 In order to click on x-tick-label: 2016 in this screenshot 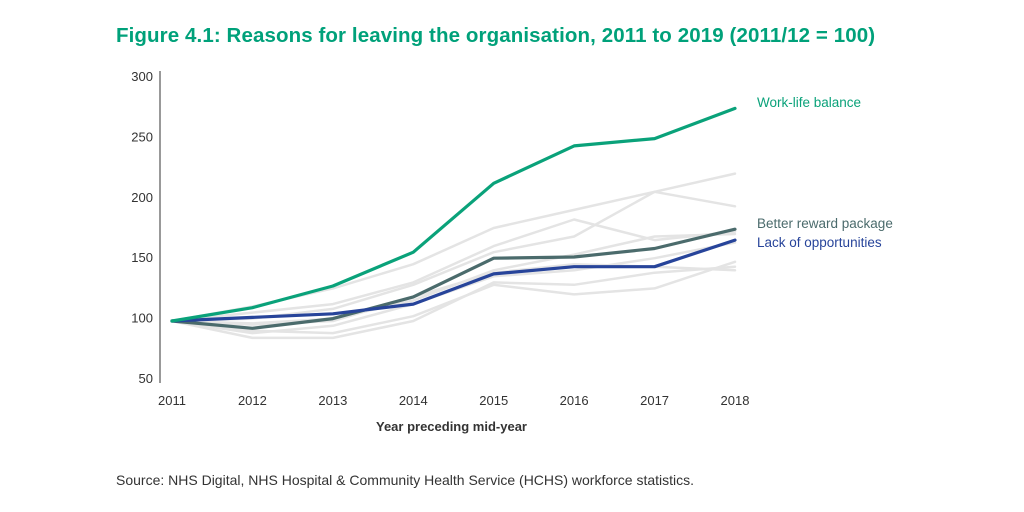, I will do `click(574, 400)`.